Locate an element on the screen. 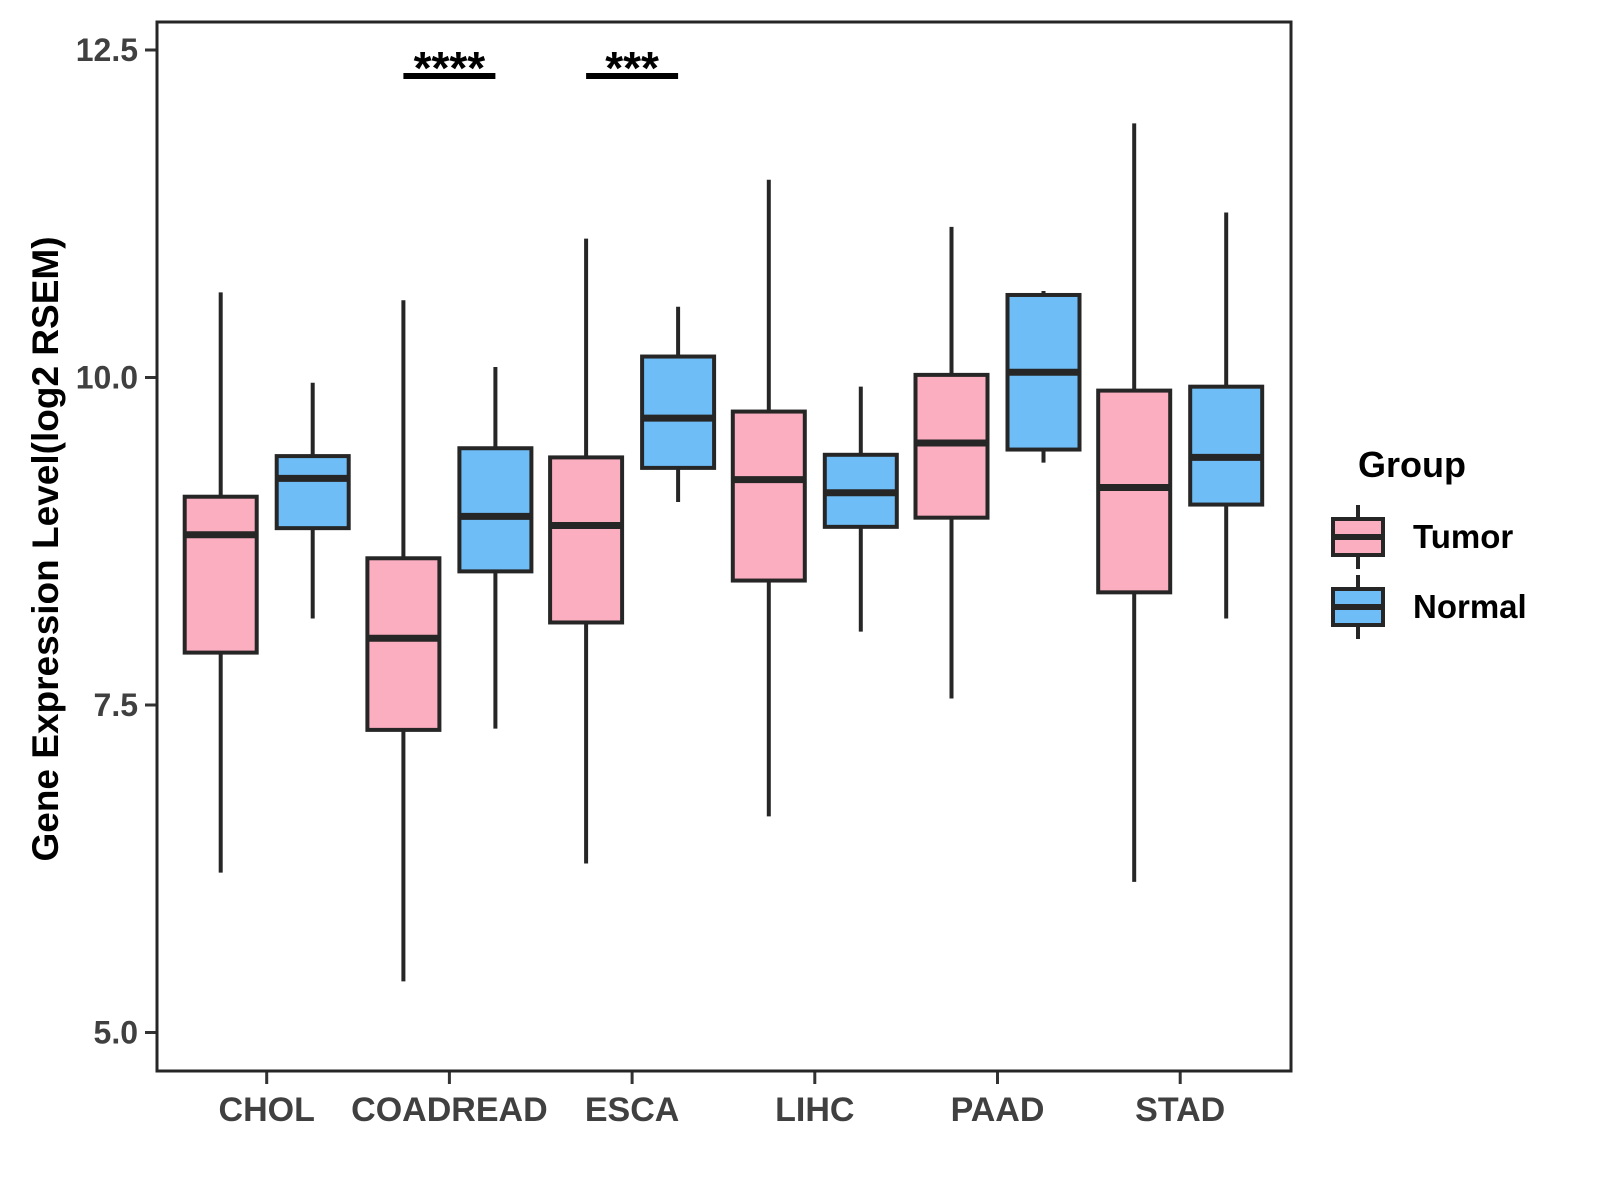 The width and height of the screenshot is (1600, 1200). y-tick-label: 12.5 is located at coordinates (107, 50).